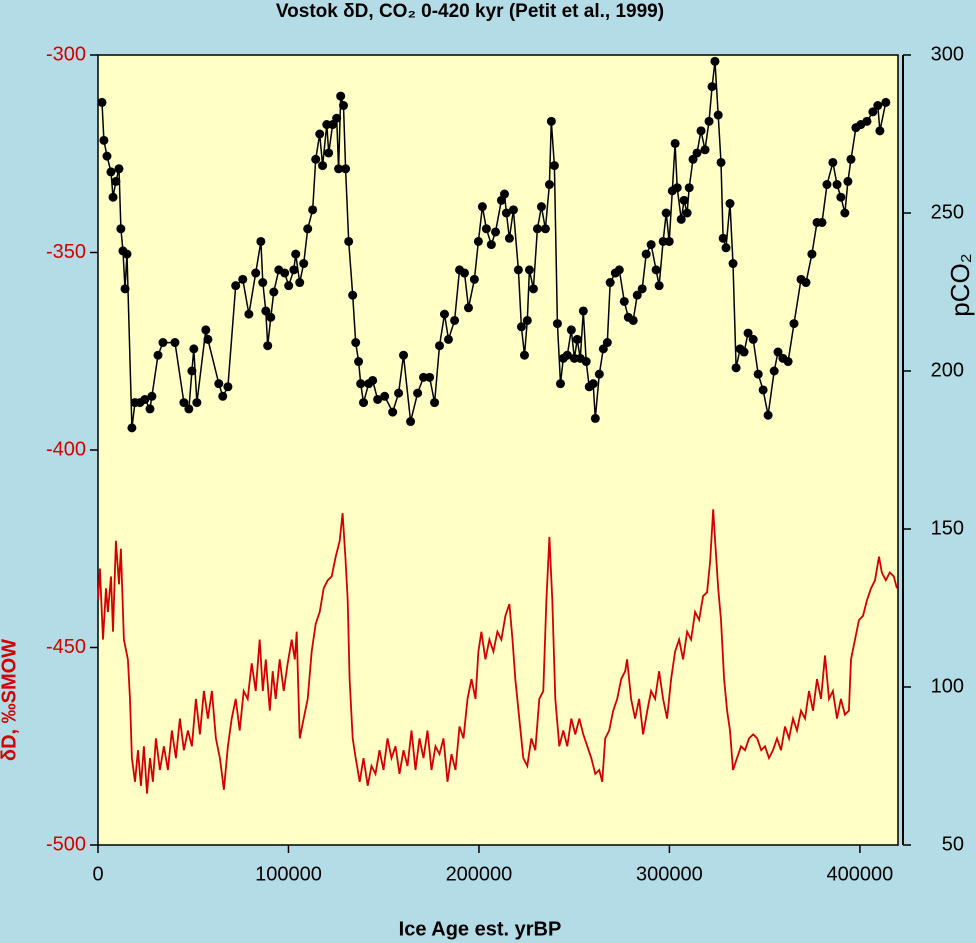 The width and height of the screenshot is (976, 943). I want to click on y2-axis-label: pCO₂, so click(960, 285).